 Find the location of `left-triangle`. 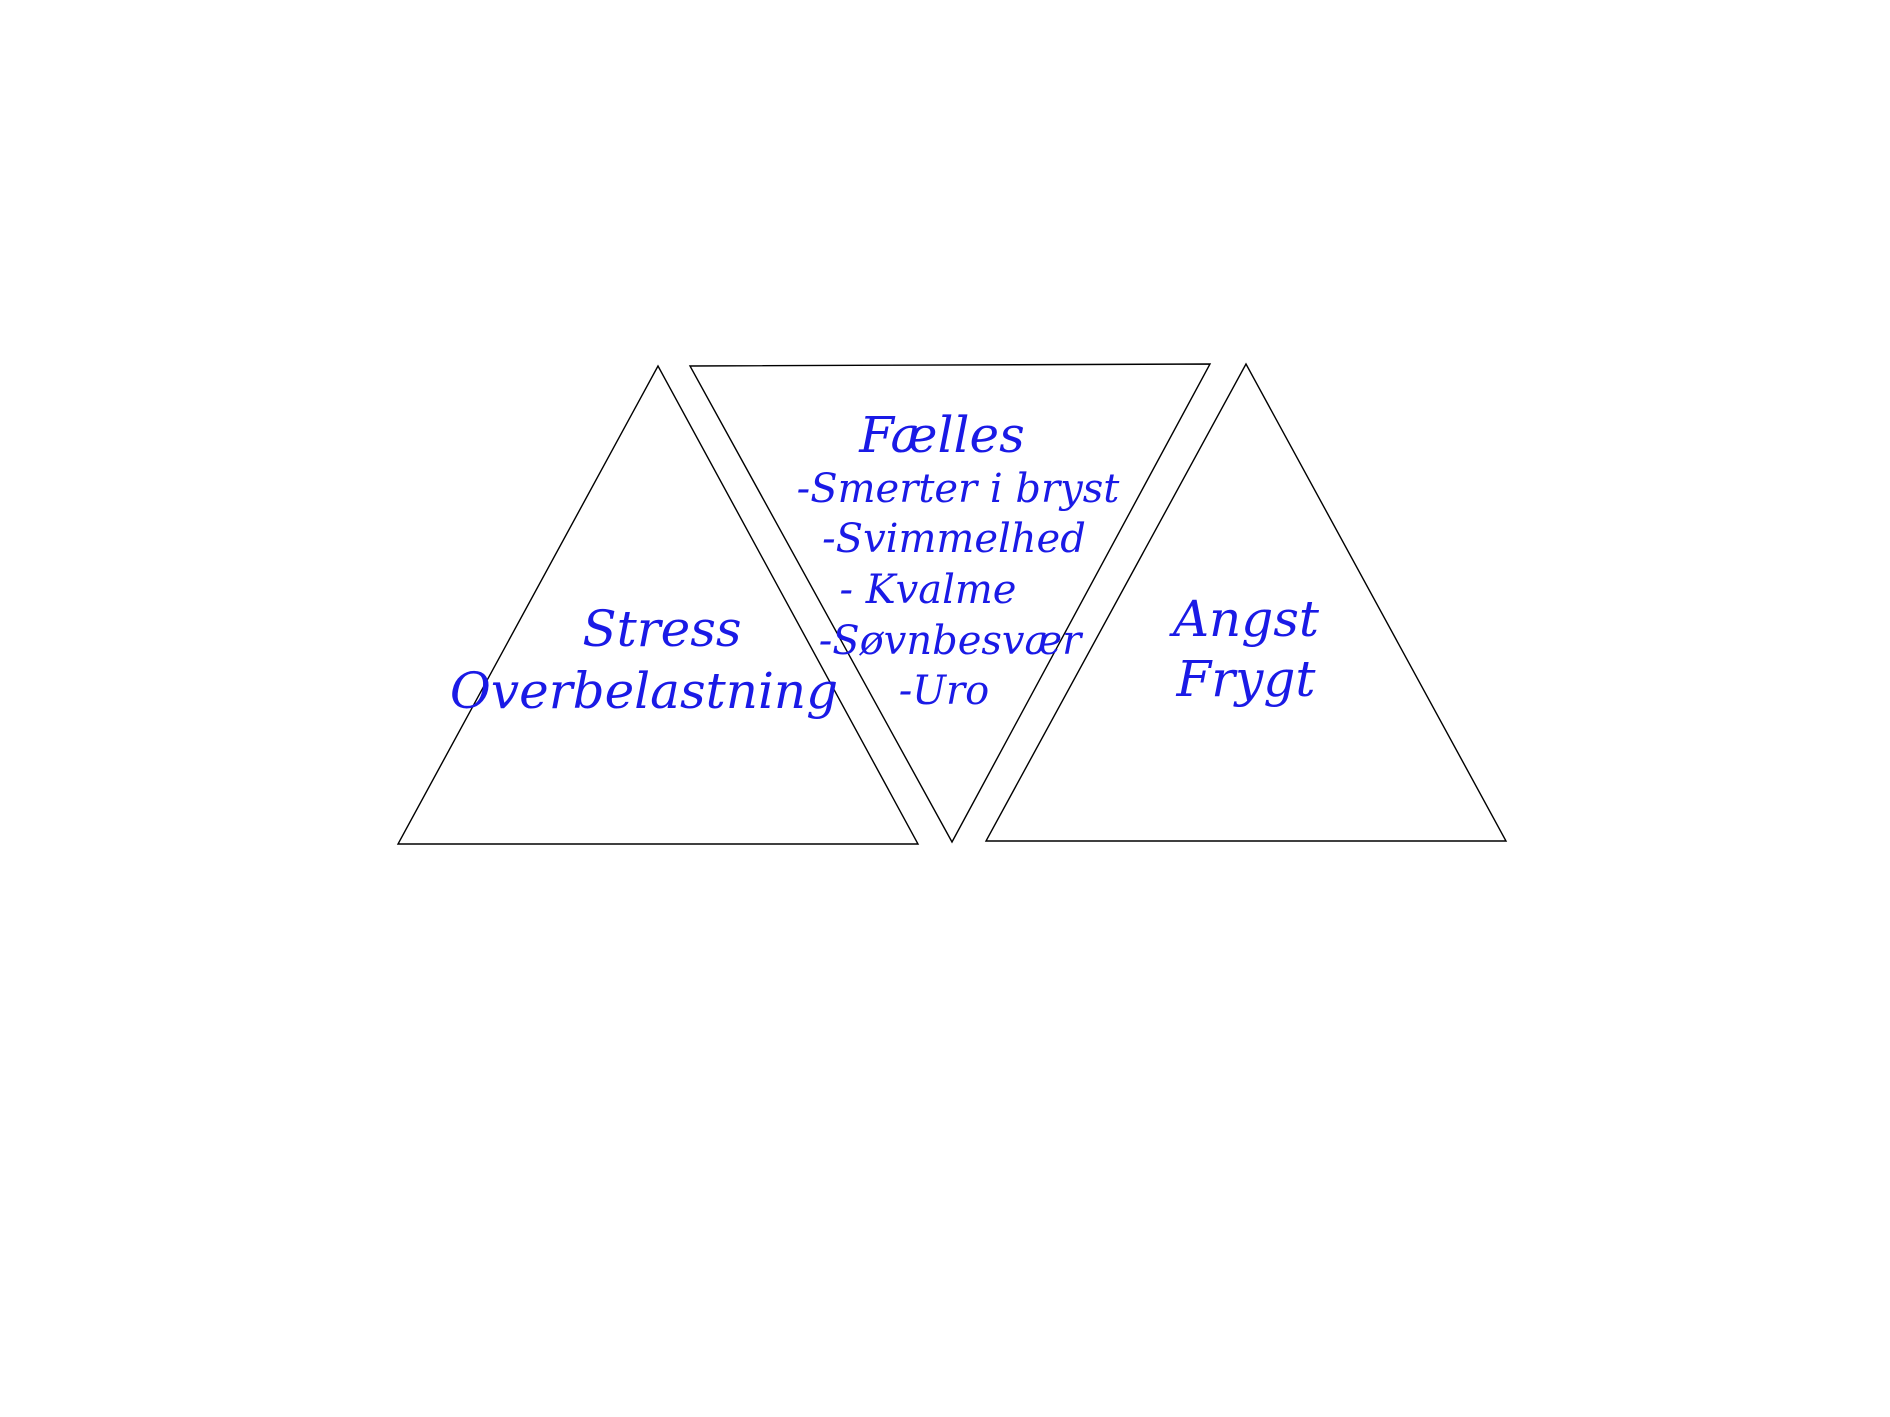

left-triangle is located at coordinates (658, 604).